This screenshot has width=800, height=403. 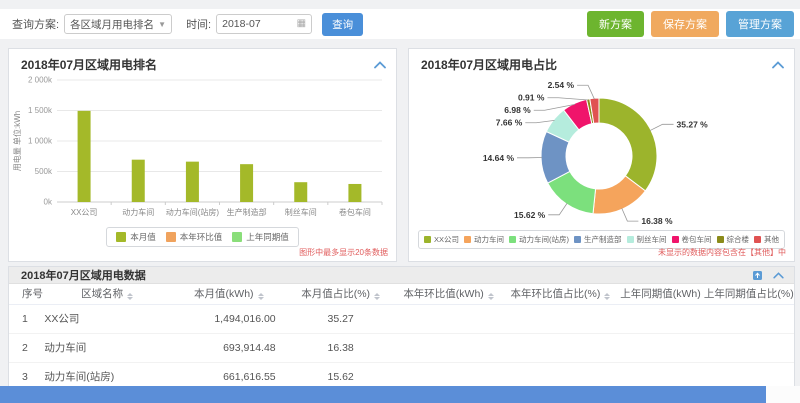 What do you see at coordinates (32, 294) in the screenshot?
I see `column-header-label: 序号` at bounding box center [32, 294].